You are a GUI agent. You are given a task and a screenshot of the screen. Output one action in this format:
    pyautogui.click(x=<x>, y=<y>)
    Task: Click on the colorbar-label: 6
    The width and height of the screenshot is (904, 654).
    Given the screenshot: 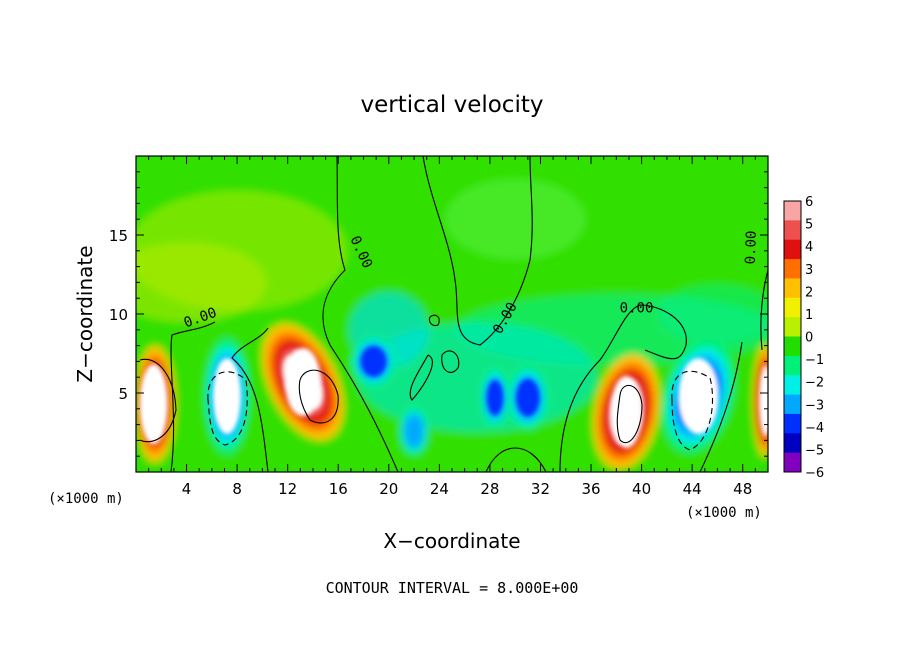 What is the action you would take?
    pyautogui.click(x=809, y=202)
    